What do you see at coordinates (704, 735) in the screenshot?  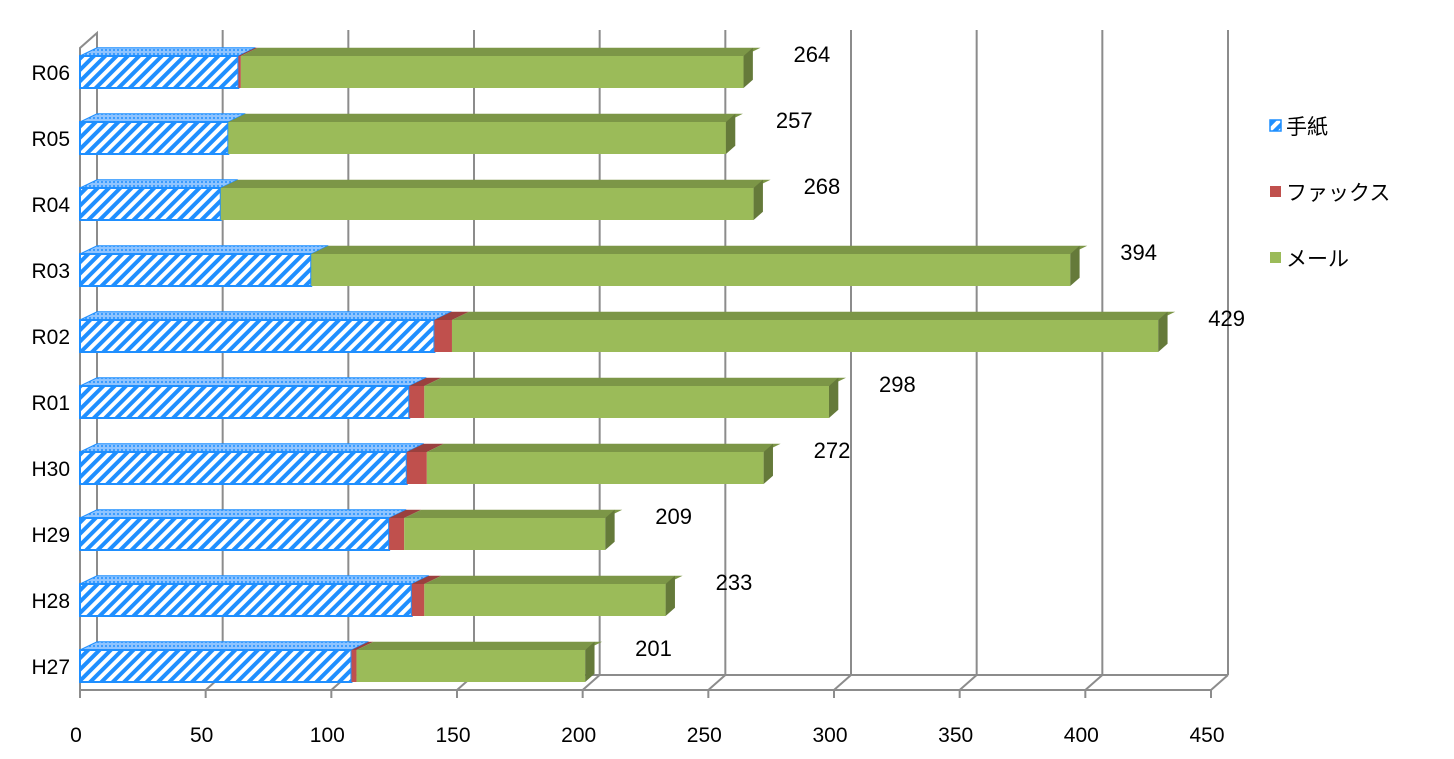 I see `x-tick-label: 250` at bounding box center [704, 735].